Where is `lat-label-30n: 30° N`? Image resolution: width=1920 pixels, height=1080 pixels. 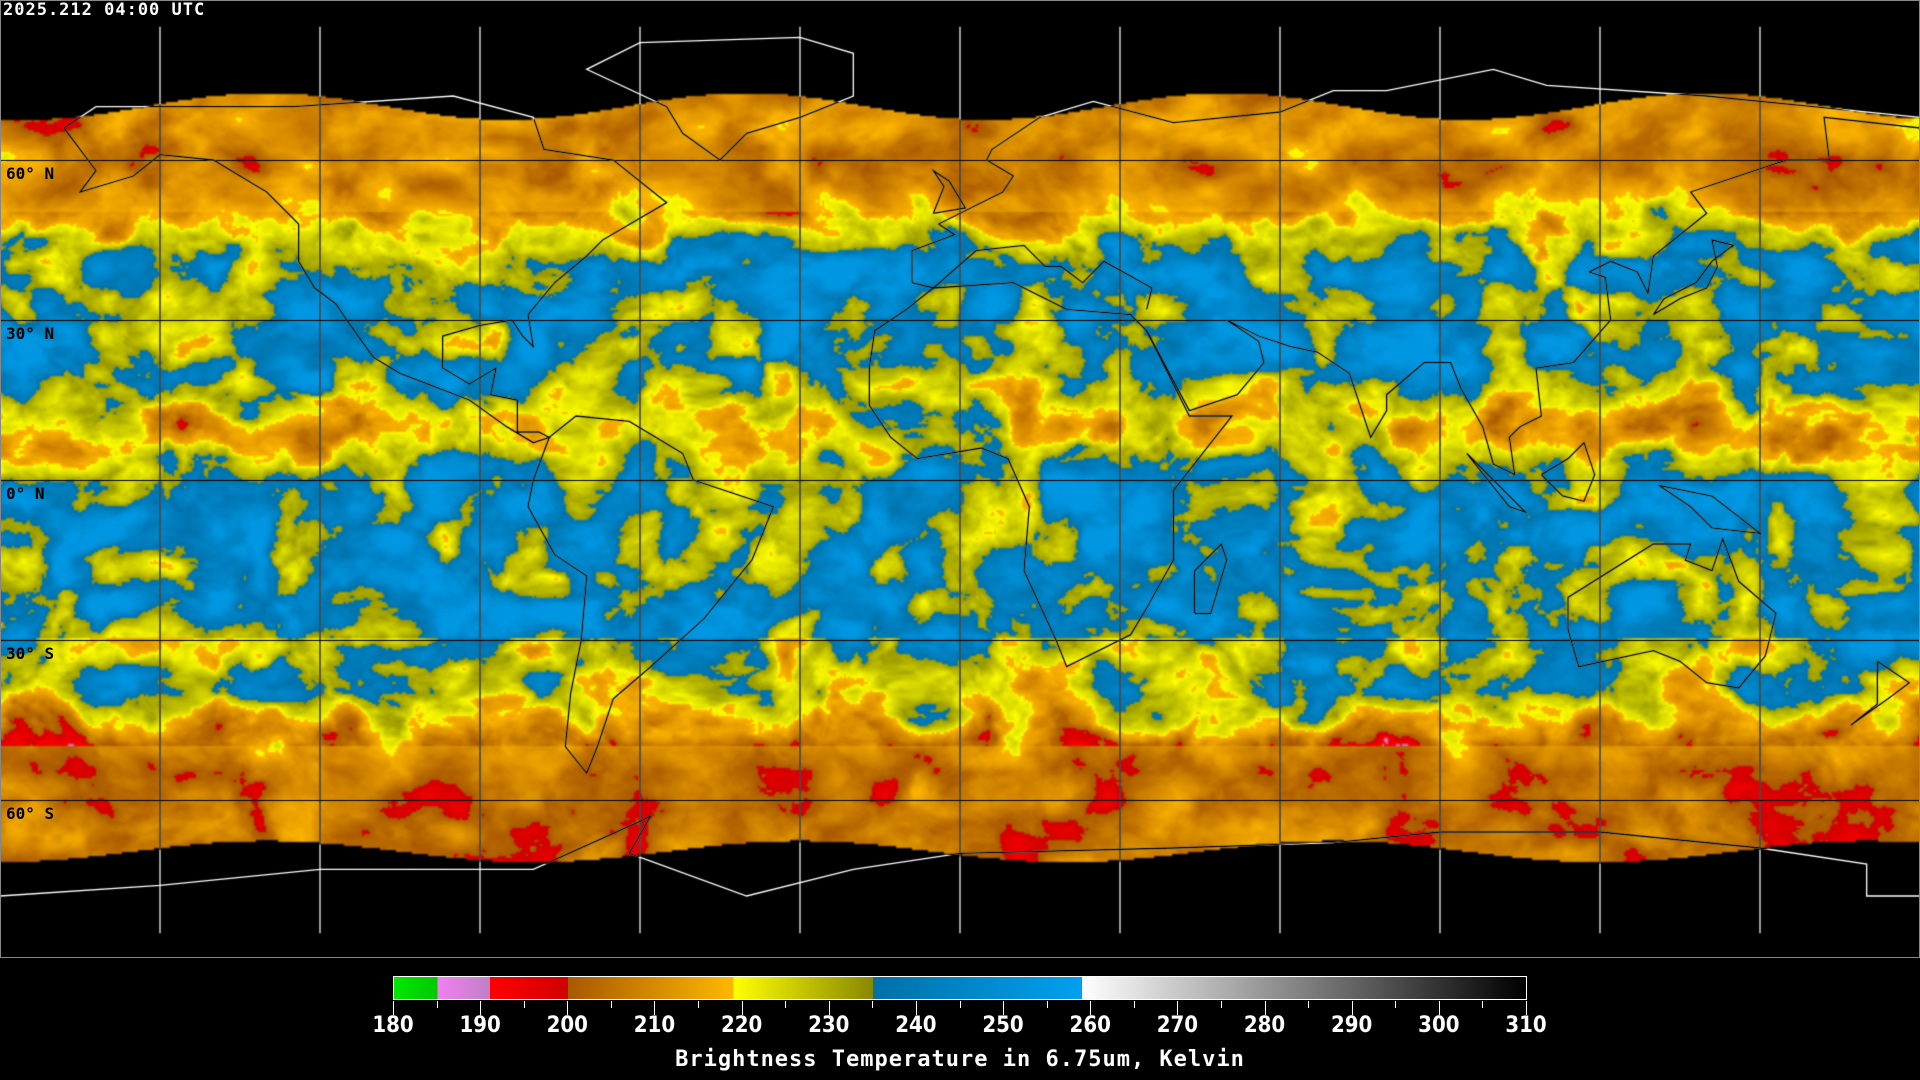
lat-label-30n: 30° N is located at coordinates (30, 333).